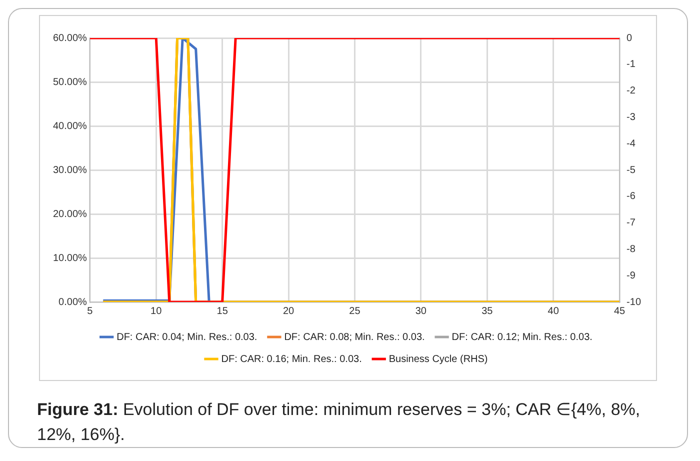  I want to click on x-tick-label: 40, so click(554, 311).